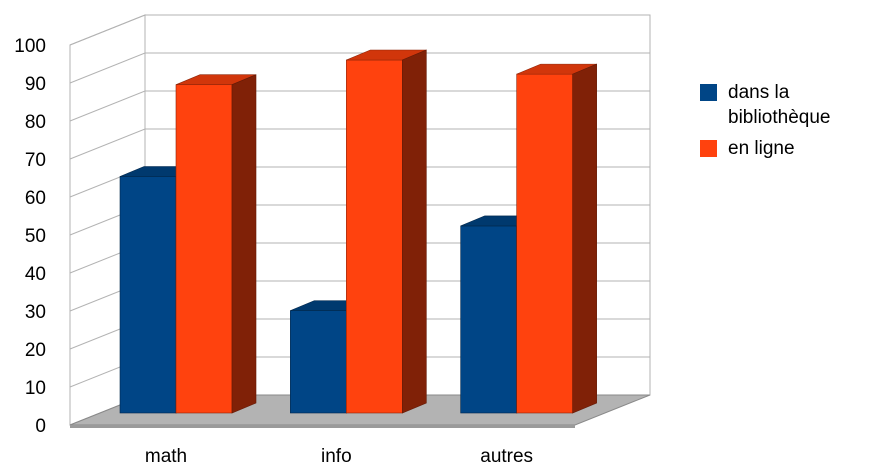 The height and width of the screenshot is (469, 875). What do you see at coordinates (30, 46) in the screenshot?
I see `y-tick-label-100: 100` at bounding box center [30, 46].